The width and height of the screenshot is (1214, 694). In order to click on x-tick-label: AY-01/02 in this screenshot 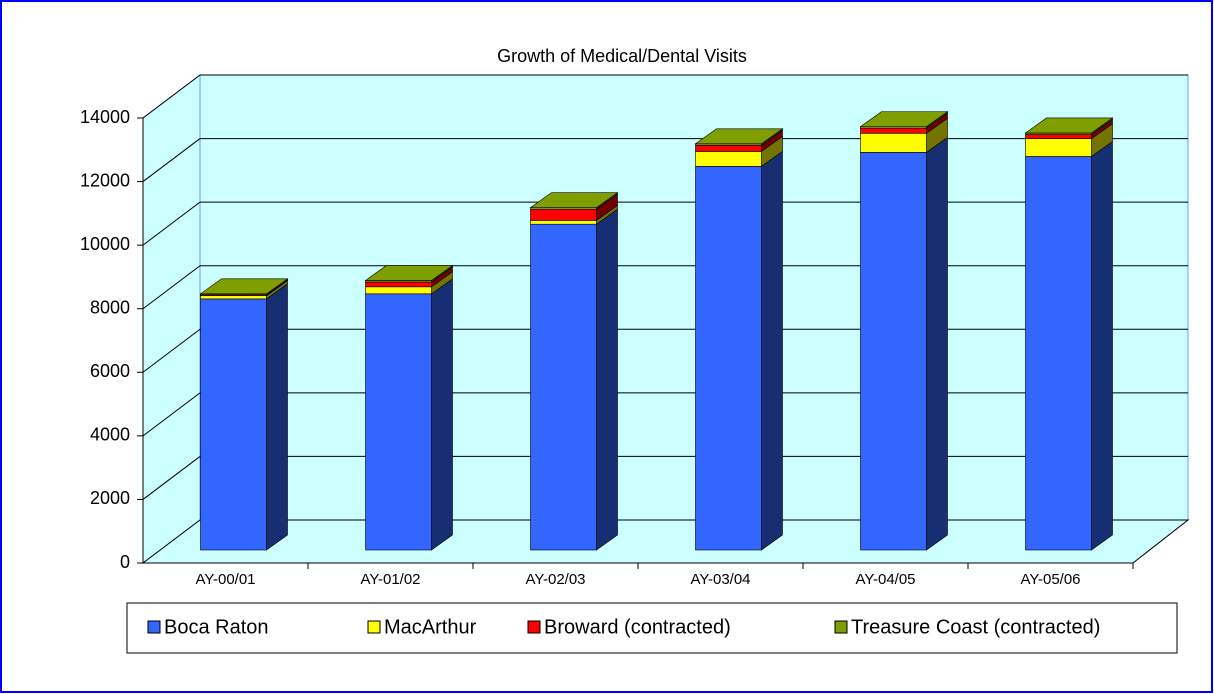, I will do `click(390, 579)`.